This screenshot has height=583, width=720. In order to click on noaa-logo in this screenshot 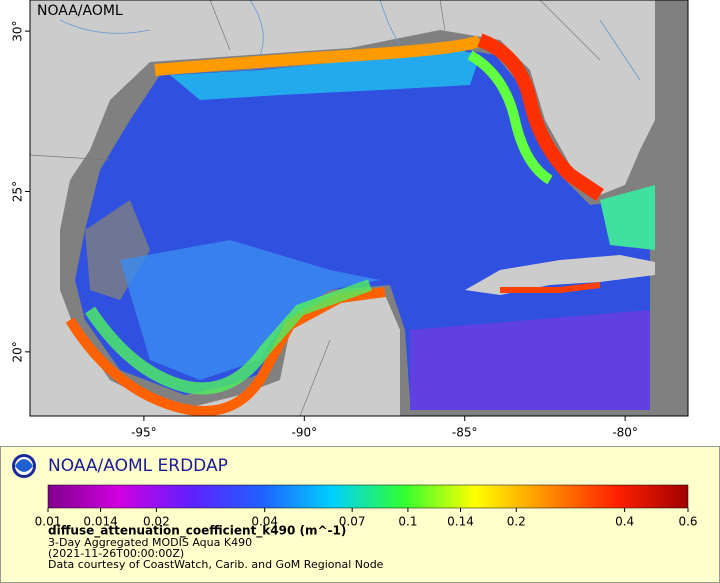, I will do `click(24, 466)`.